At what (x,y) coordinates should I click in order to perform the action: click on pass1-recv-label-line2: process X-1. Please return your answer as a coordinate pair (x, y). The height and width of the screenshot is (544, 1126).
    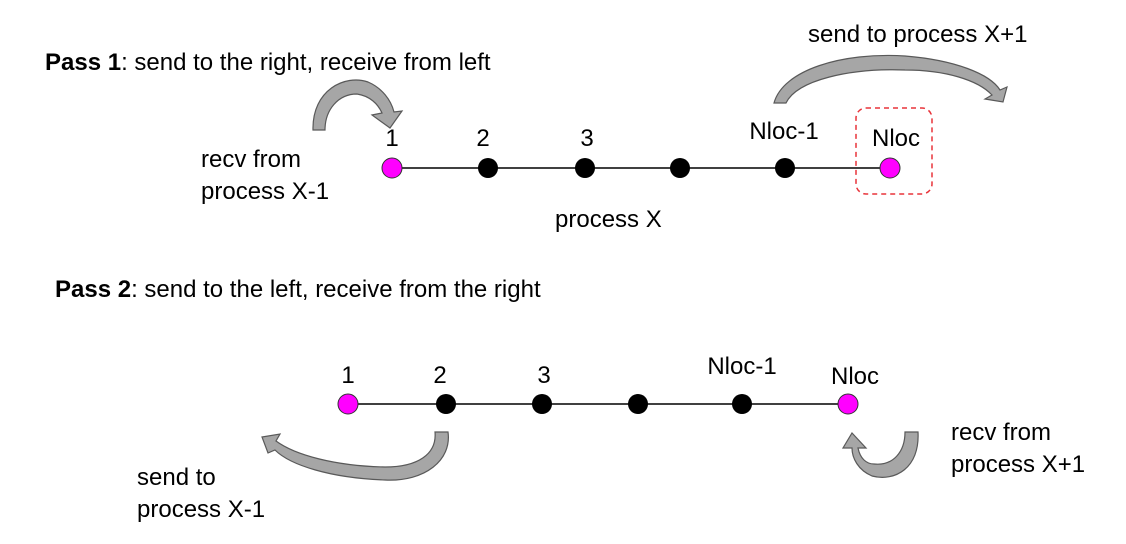
    Looking at the image, I should click on (265, 191).